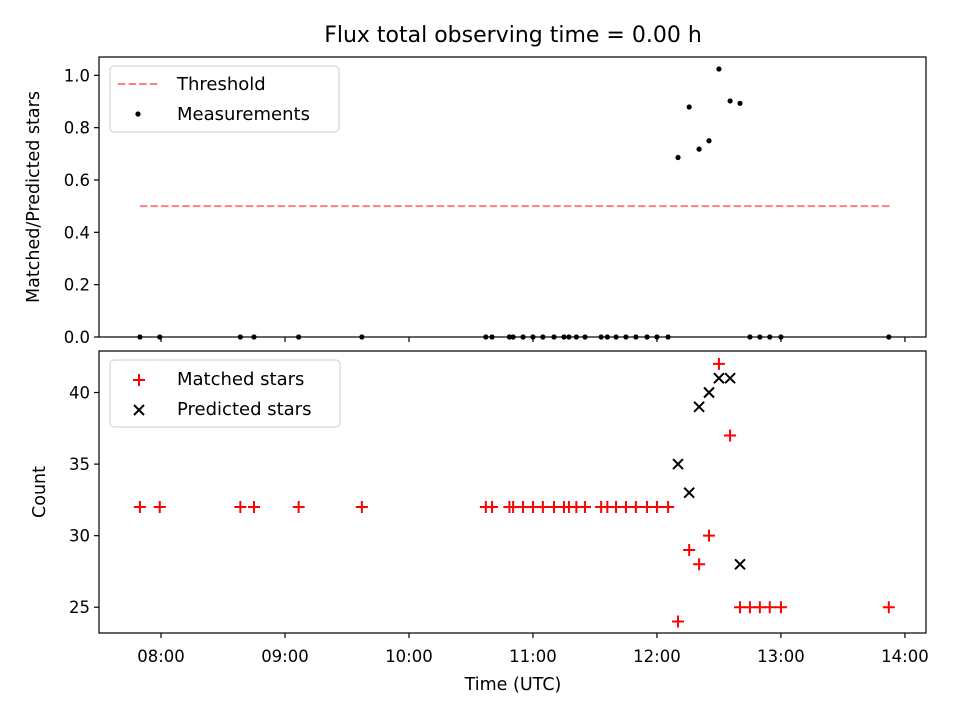 The width and height of the screenshot is (960, 720). Describe the element at coordinates (905, 656) in the screenshot. I see `bot-xtick-label: 14:00` at that location.